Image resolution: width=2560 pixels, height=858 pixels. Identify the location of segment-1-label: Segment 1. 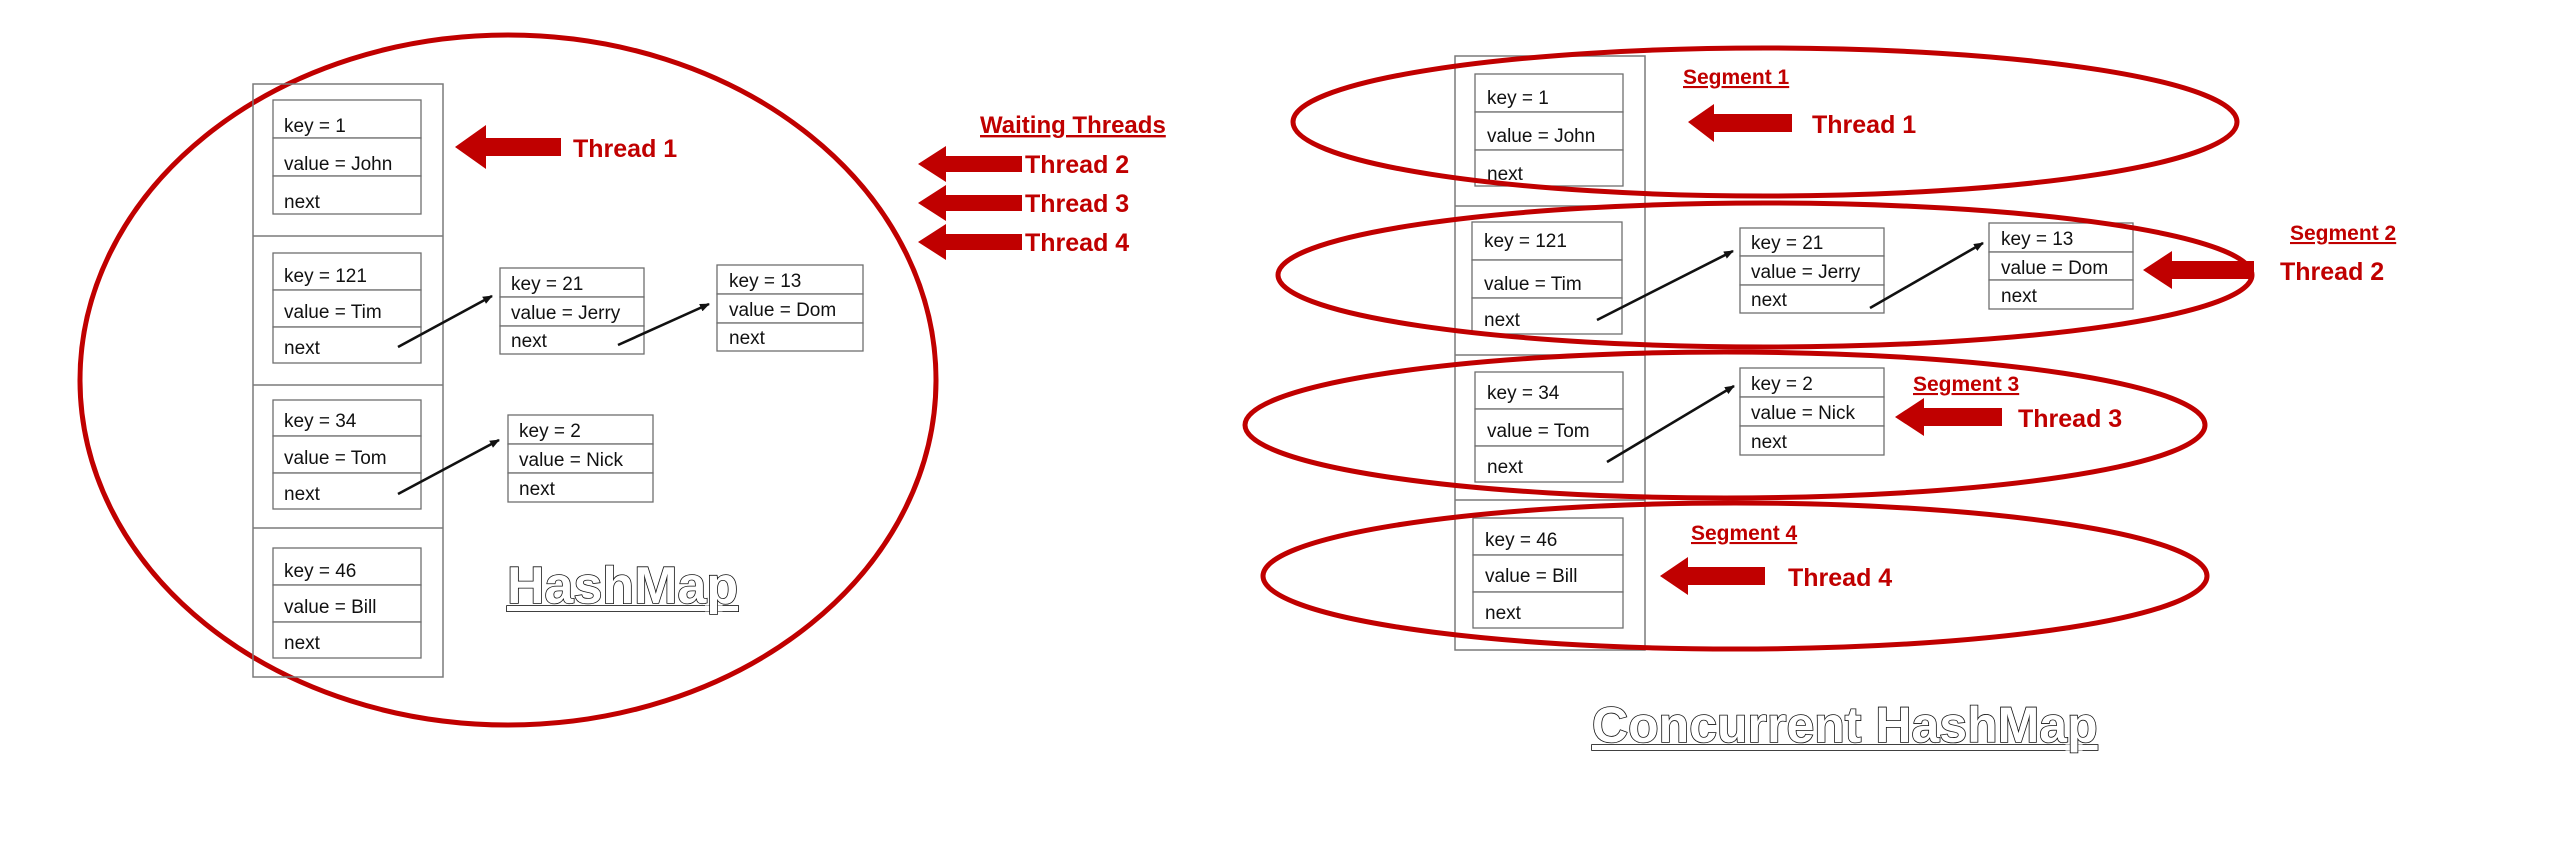
(1736, 77).